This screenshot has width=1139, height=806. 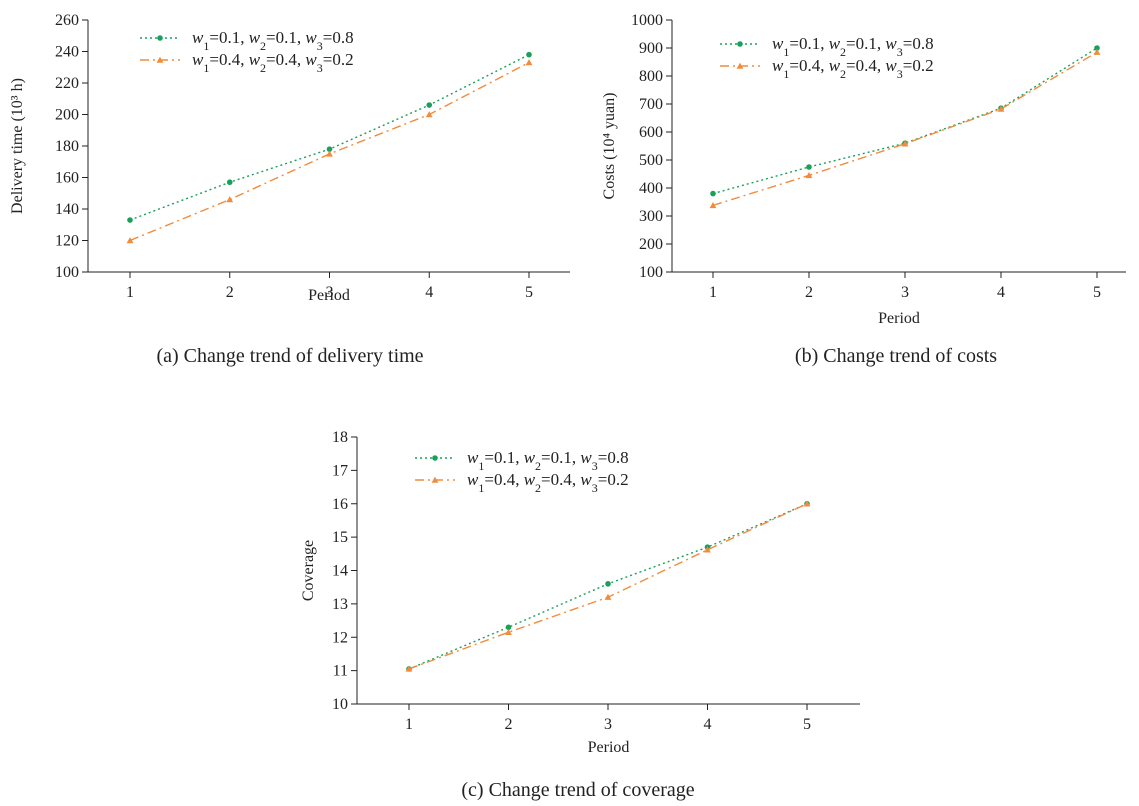 What do you see at coordinates (67, 178) in the screenshot?
I see `y-tick-label: 160` at bounding box center [67, 178].